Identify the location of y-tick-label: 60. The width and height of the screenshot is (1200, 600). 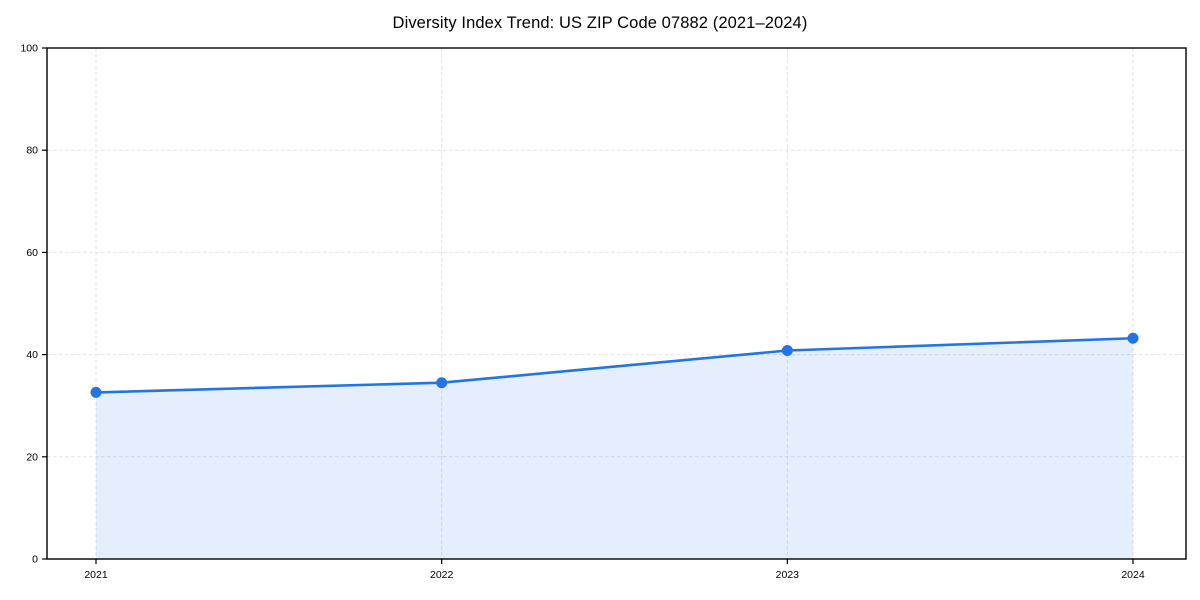
(32, 253).